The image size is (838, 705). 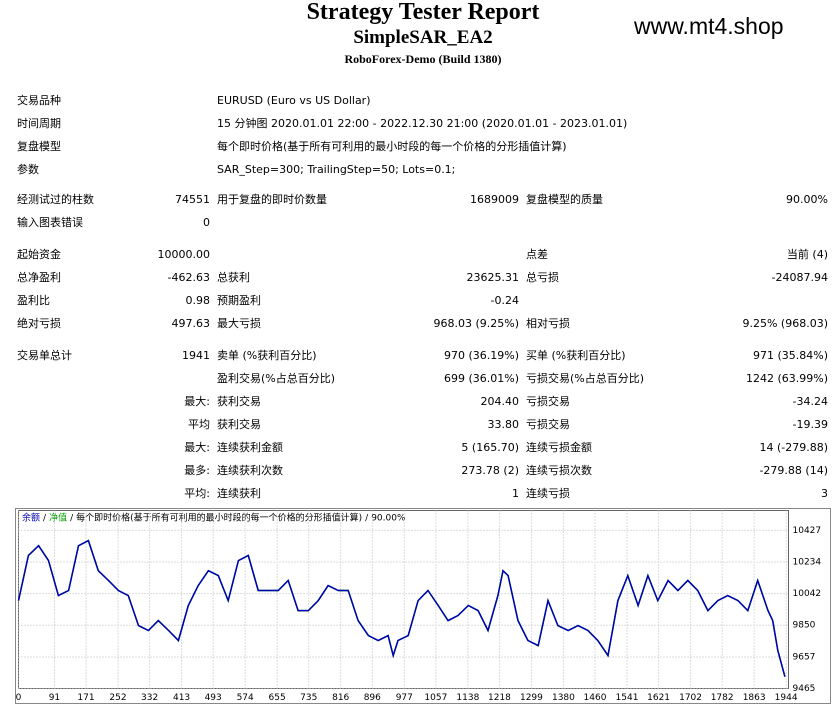 I want to click on stat-value: -34.24, so click(x=810, y=401).